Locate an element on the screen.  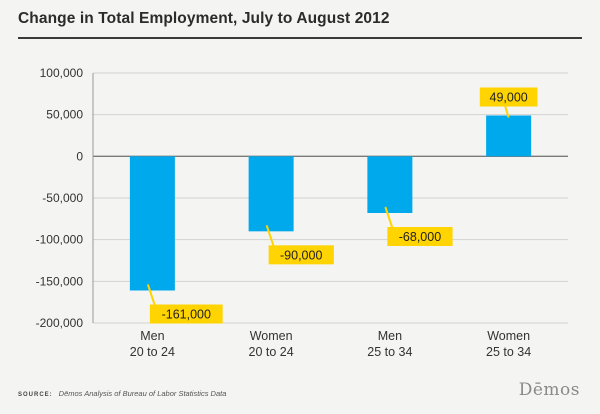
title-divider is located at coordinates (300, 38).